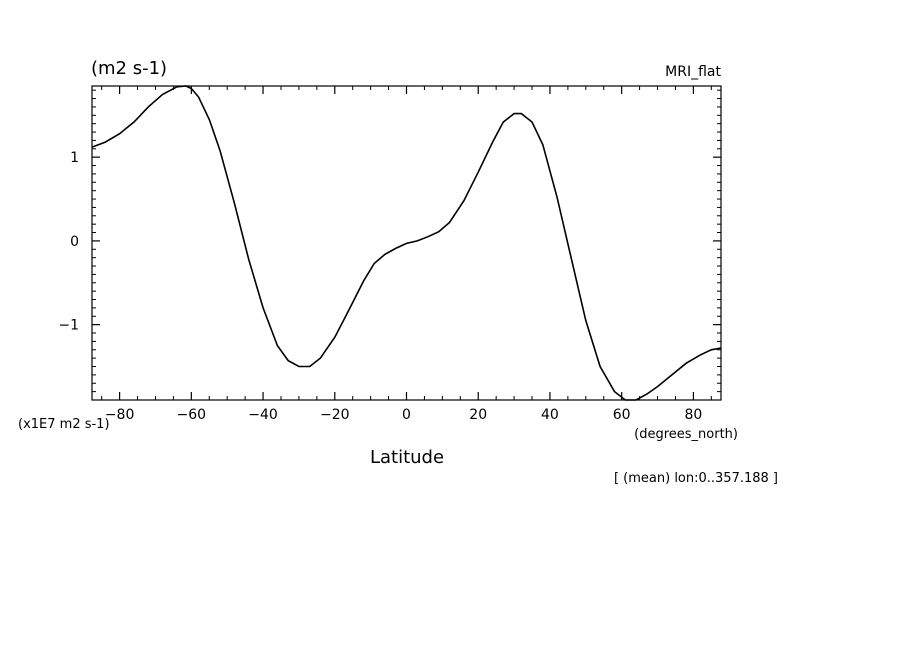 The height and width of the screenshot is (654, 904). What do you see at coordinates (693, 72) in the screenshot?
I see `chart-subtitle: MRI_flat` at bounding box center [693, 72].